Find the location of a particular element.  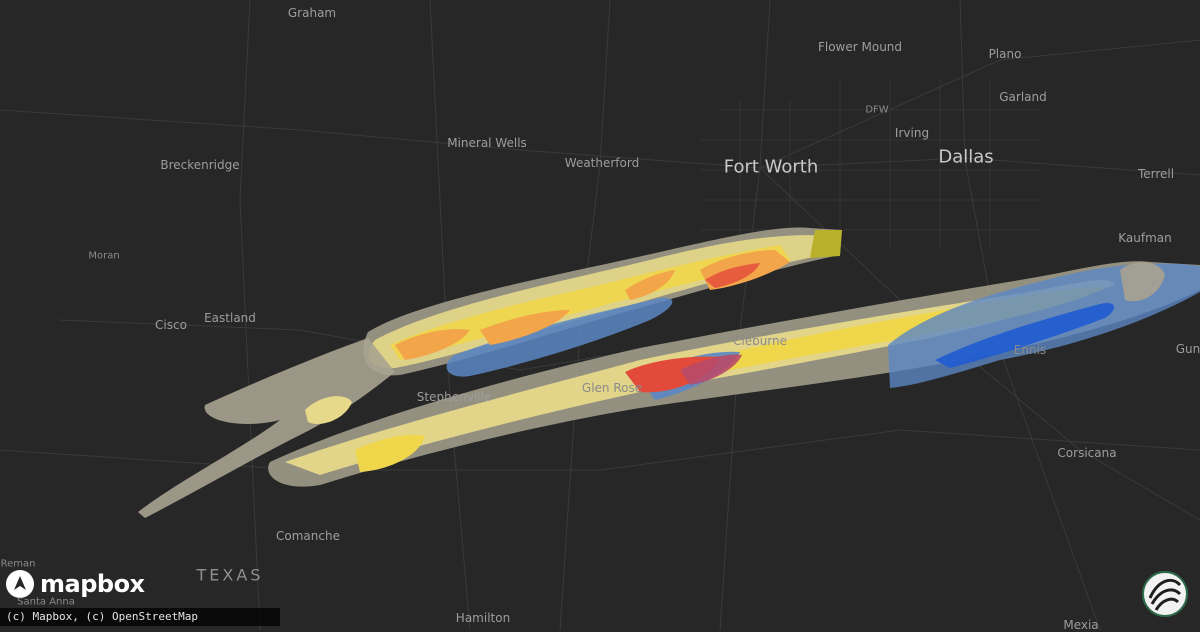

map-attribution: (c) Mapbox, (c) OpenStreetMap is located at coordinates (140, 617).